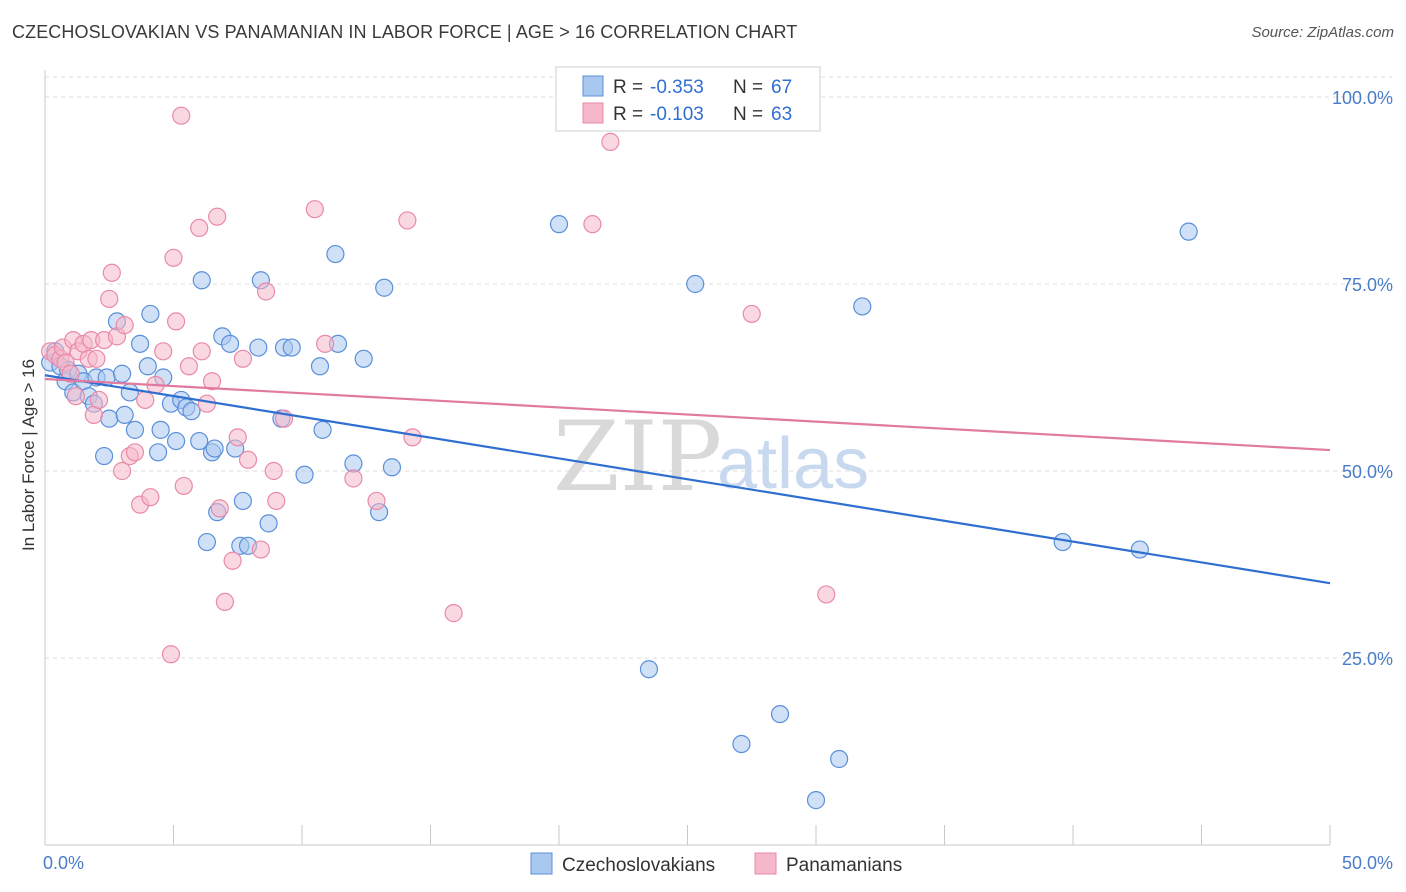  I want to click on x-tick-labels: 0.0% 50.0%, so click(718, 863).